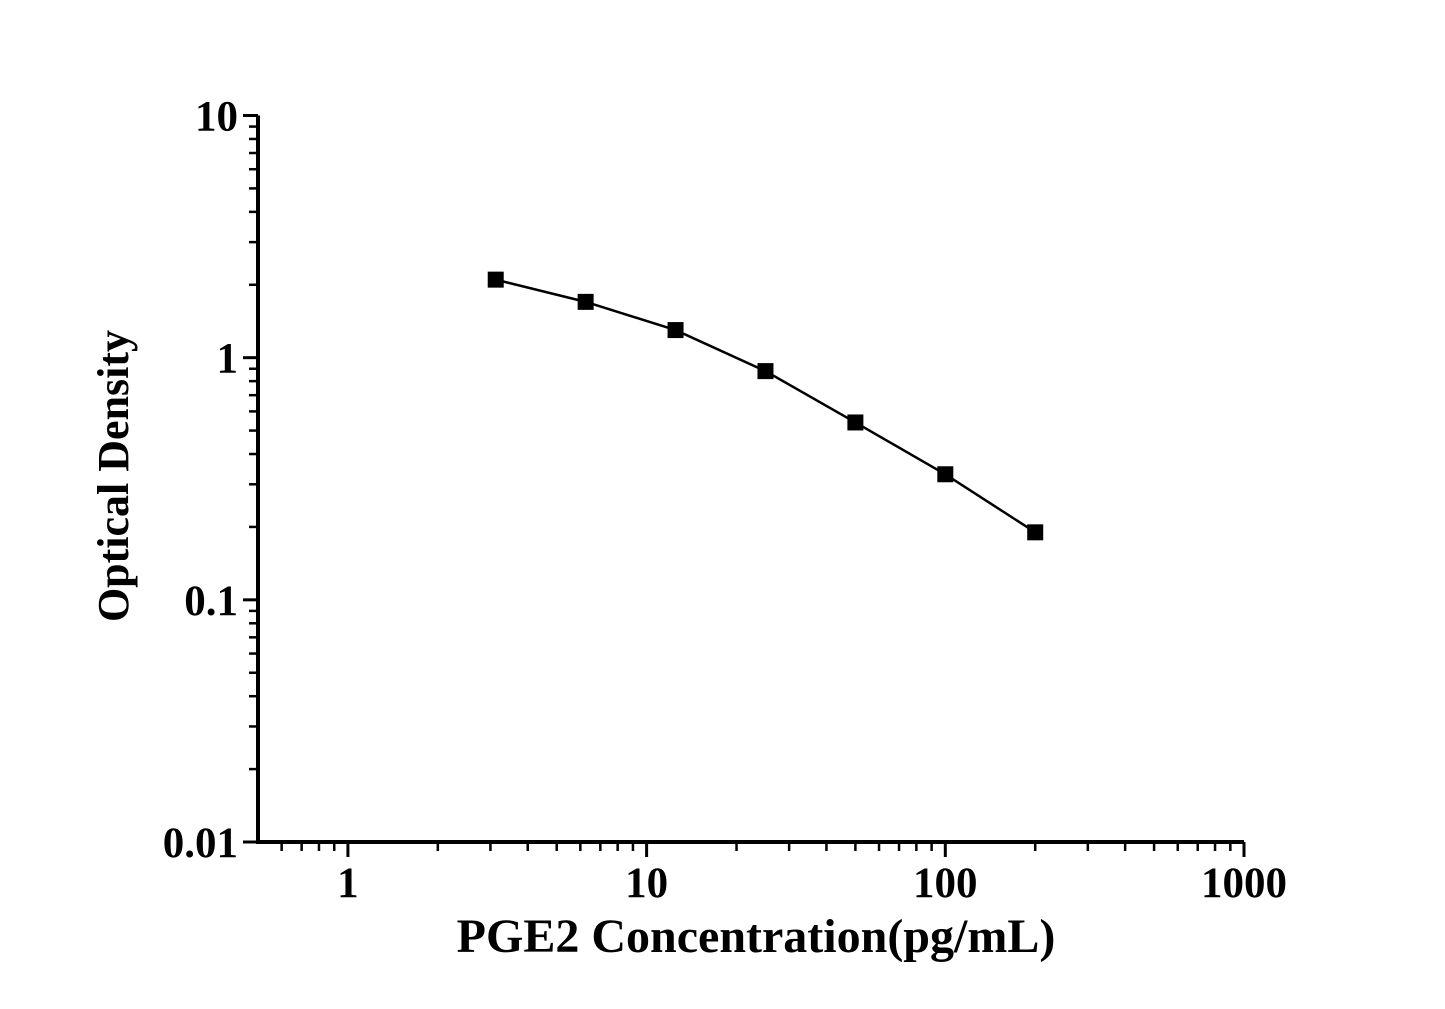 Image resolution: width=1445 pixels, height=1009 pixels. What do you see at coordinates (945, 883) in the screenshot?
I see `x-tick-label: 100` at bounding box center [945, 883].